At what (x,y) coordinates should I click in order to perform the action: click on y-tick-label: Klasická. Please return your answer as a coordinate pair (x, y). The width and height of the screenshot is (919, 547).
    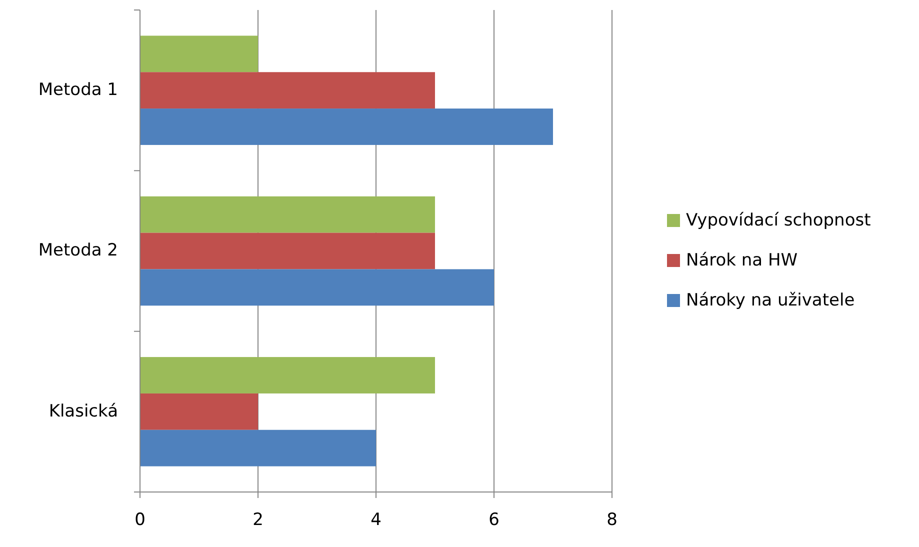
    Looking at the image, I should click on (83, 411).